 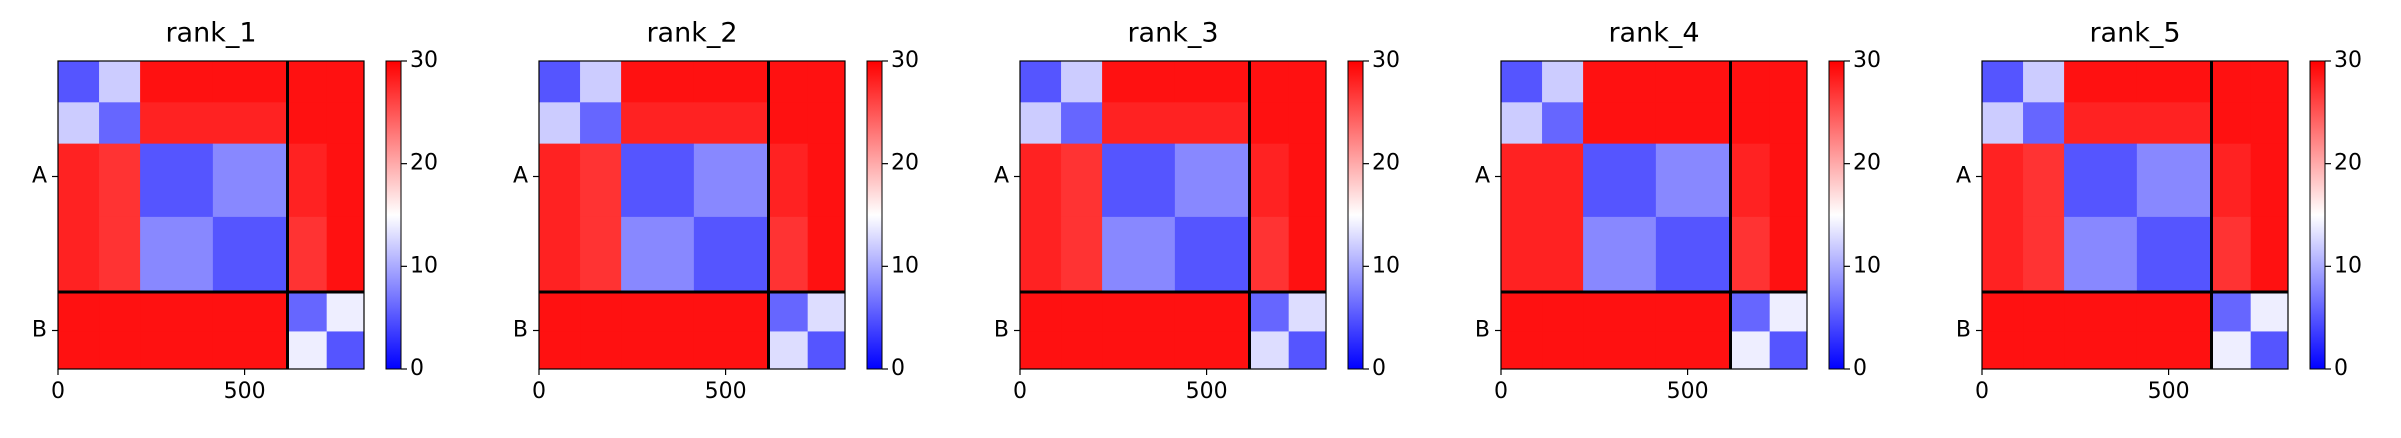 What do you see at coordinates (1653, 33) in the screenshot?
I see `chart-title: rank_4` at bounding box center [1653, 33].